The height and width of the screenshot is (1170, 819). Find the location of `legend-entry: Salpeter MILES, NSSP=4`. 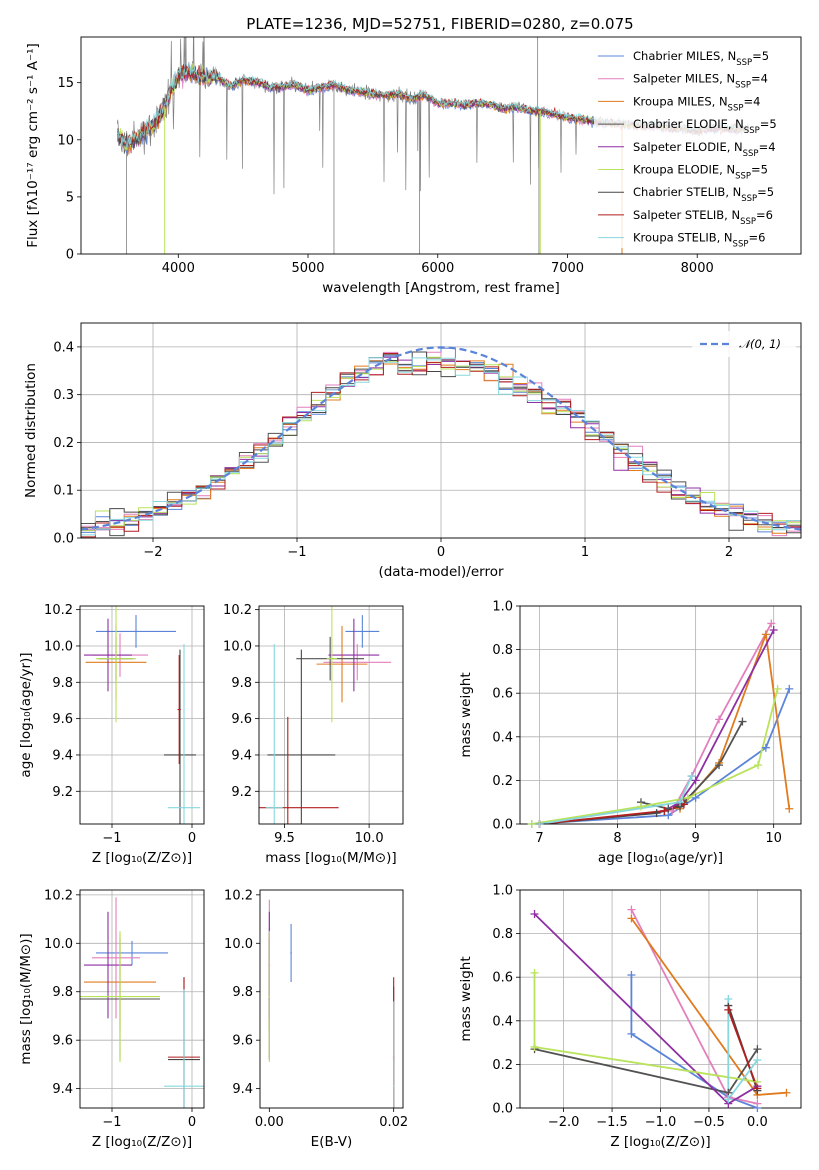

legend-entry: Salpeter MILES, NSSP=4 is located at coordinates (700, 81).